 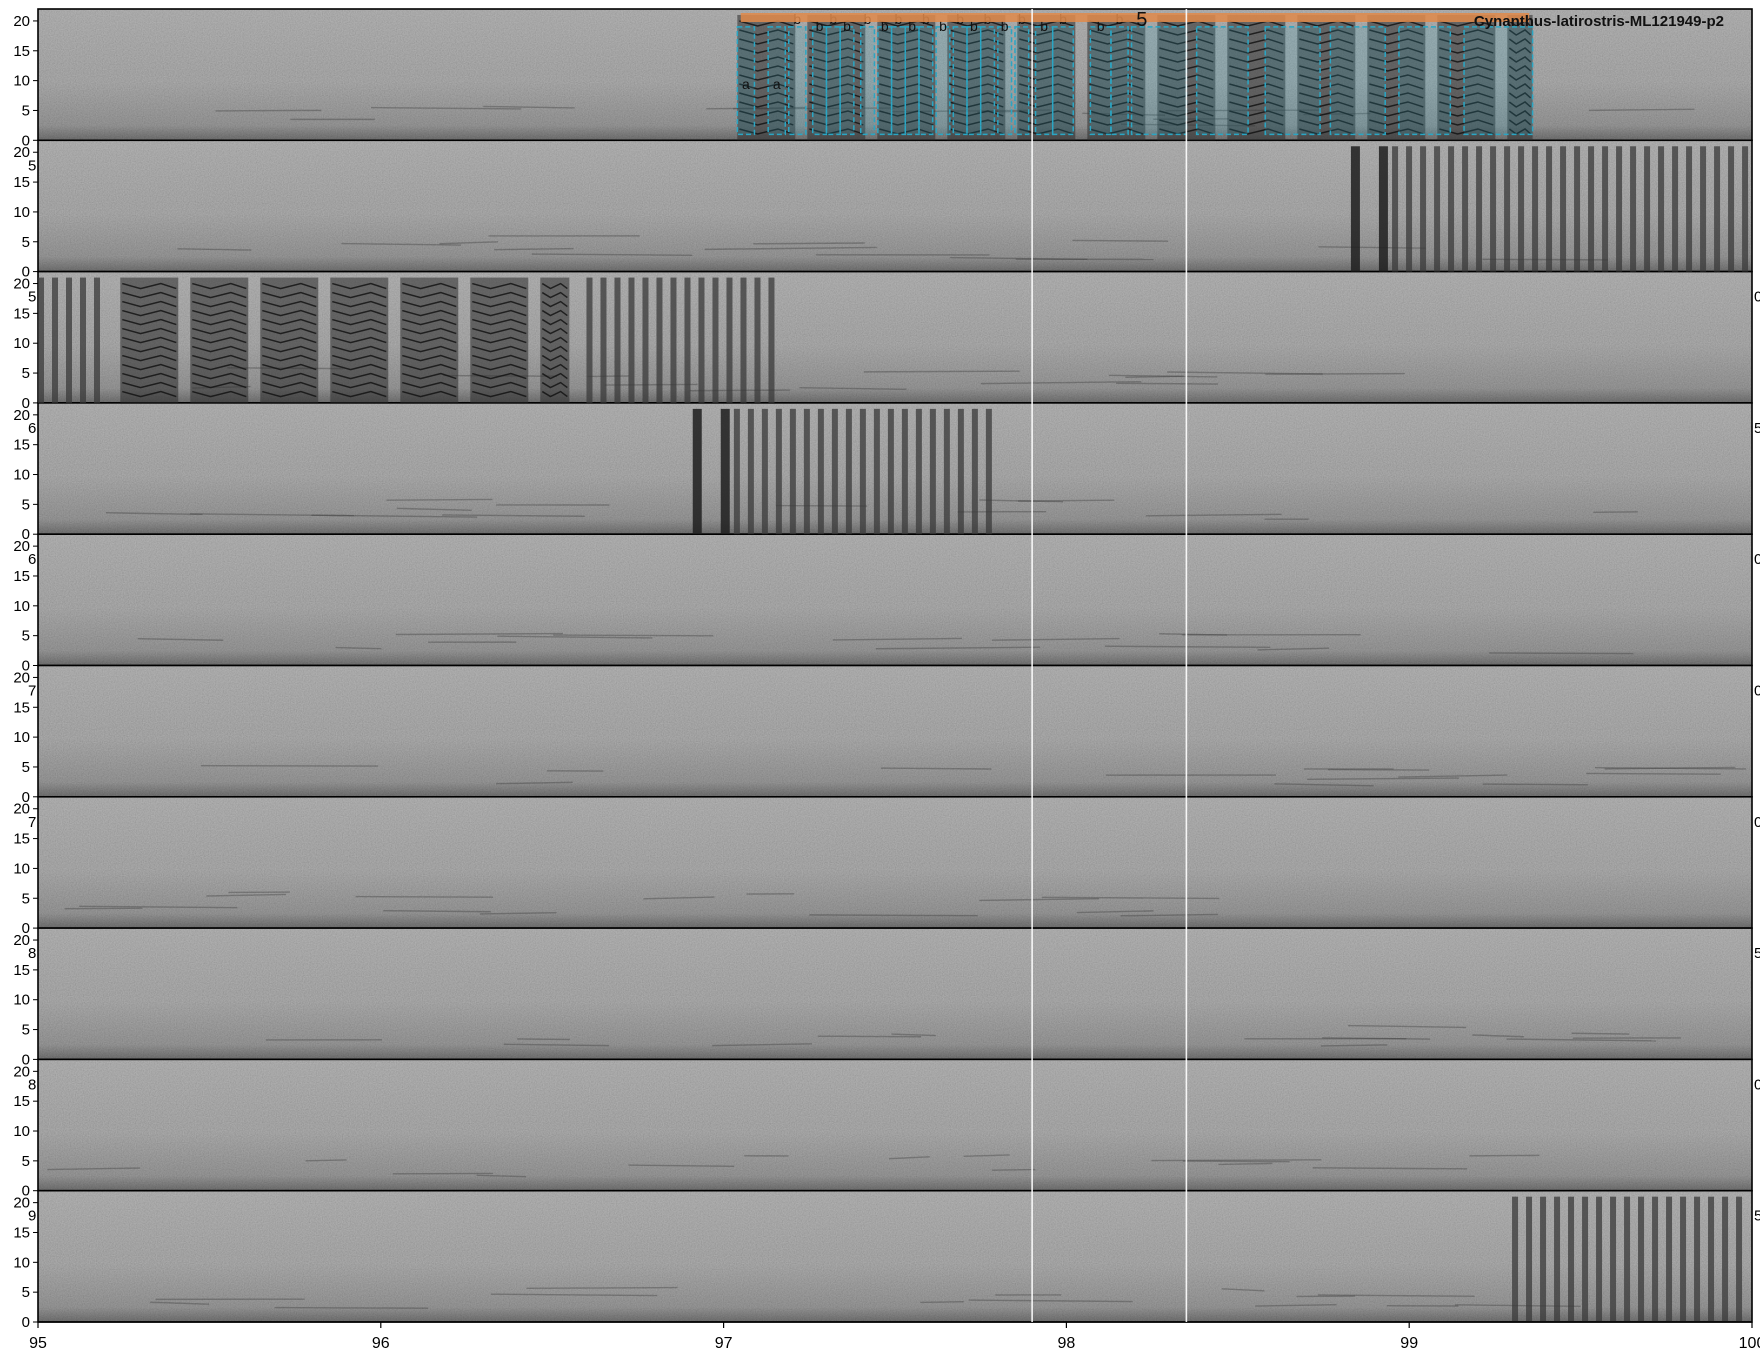 I want to click on chart-title: Cynanthus-latirostris-ML121949-p2, so click(x=1599, y=21).